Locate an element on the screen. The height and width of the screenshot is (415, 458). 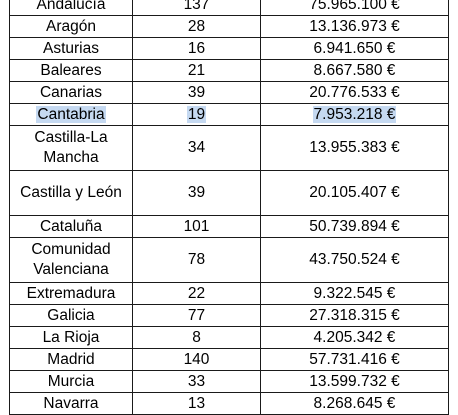
region-cell: Extremadura is located at coordinates (71, 293).